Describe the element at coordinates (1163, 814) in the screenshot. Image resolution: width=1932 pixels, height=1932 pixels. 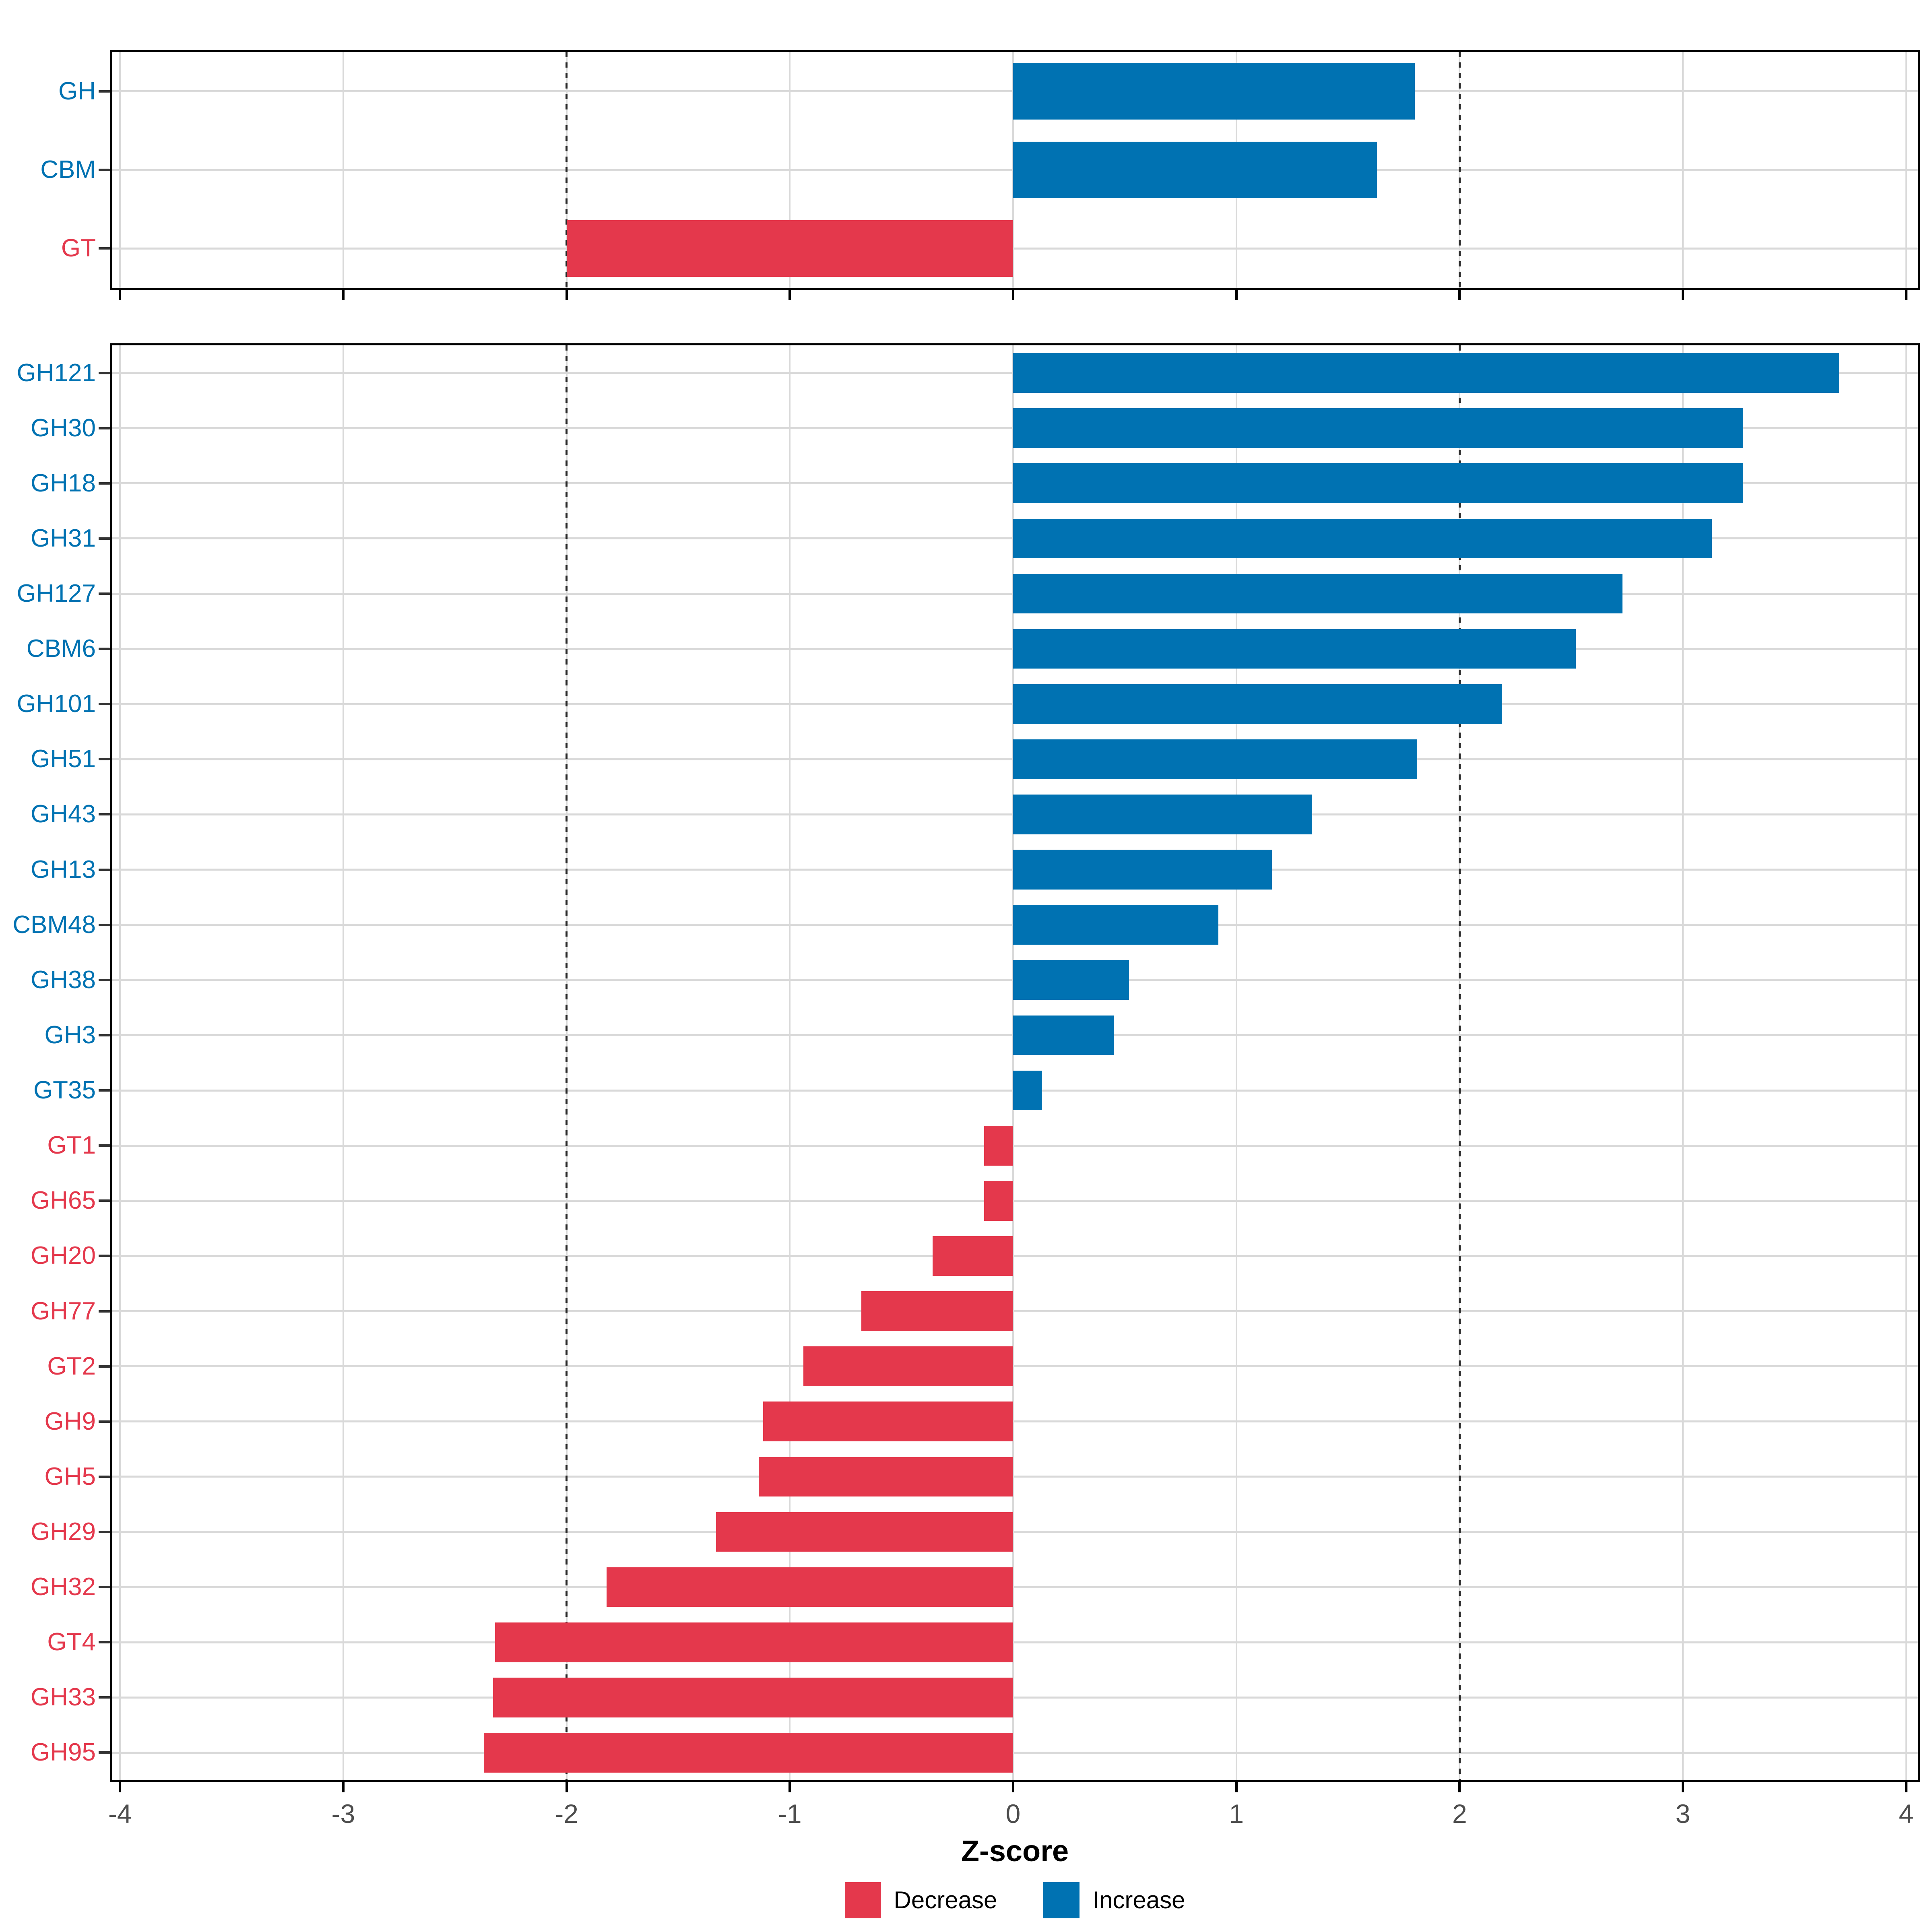
I see `bar-GH43` at that location.